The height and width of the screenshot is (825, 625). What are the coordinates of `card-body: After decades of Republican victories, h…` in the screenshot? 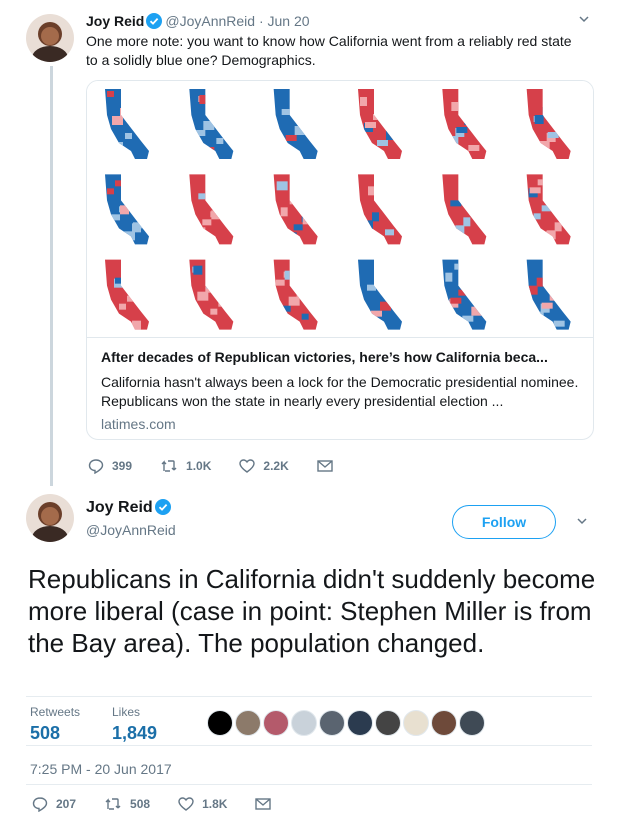 It's located at (340, 388).